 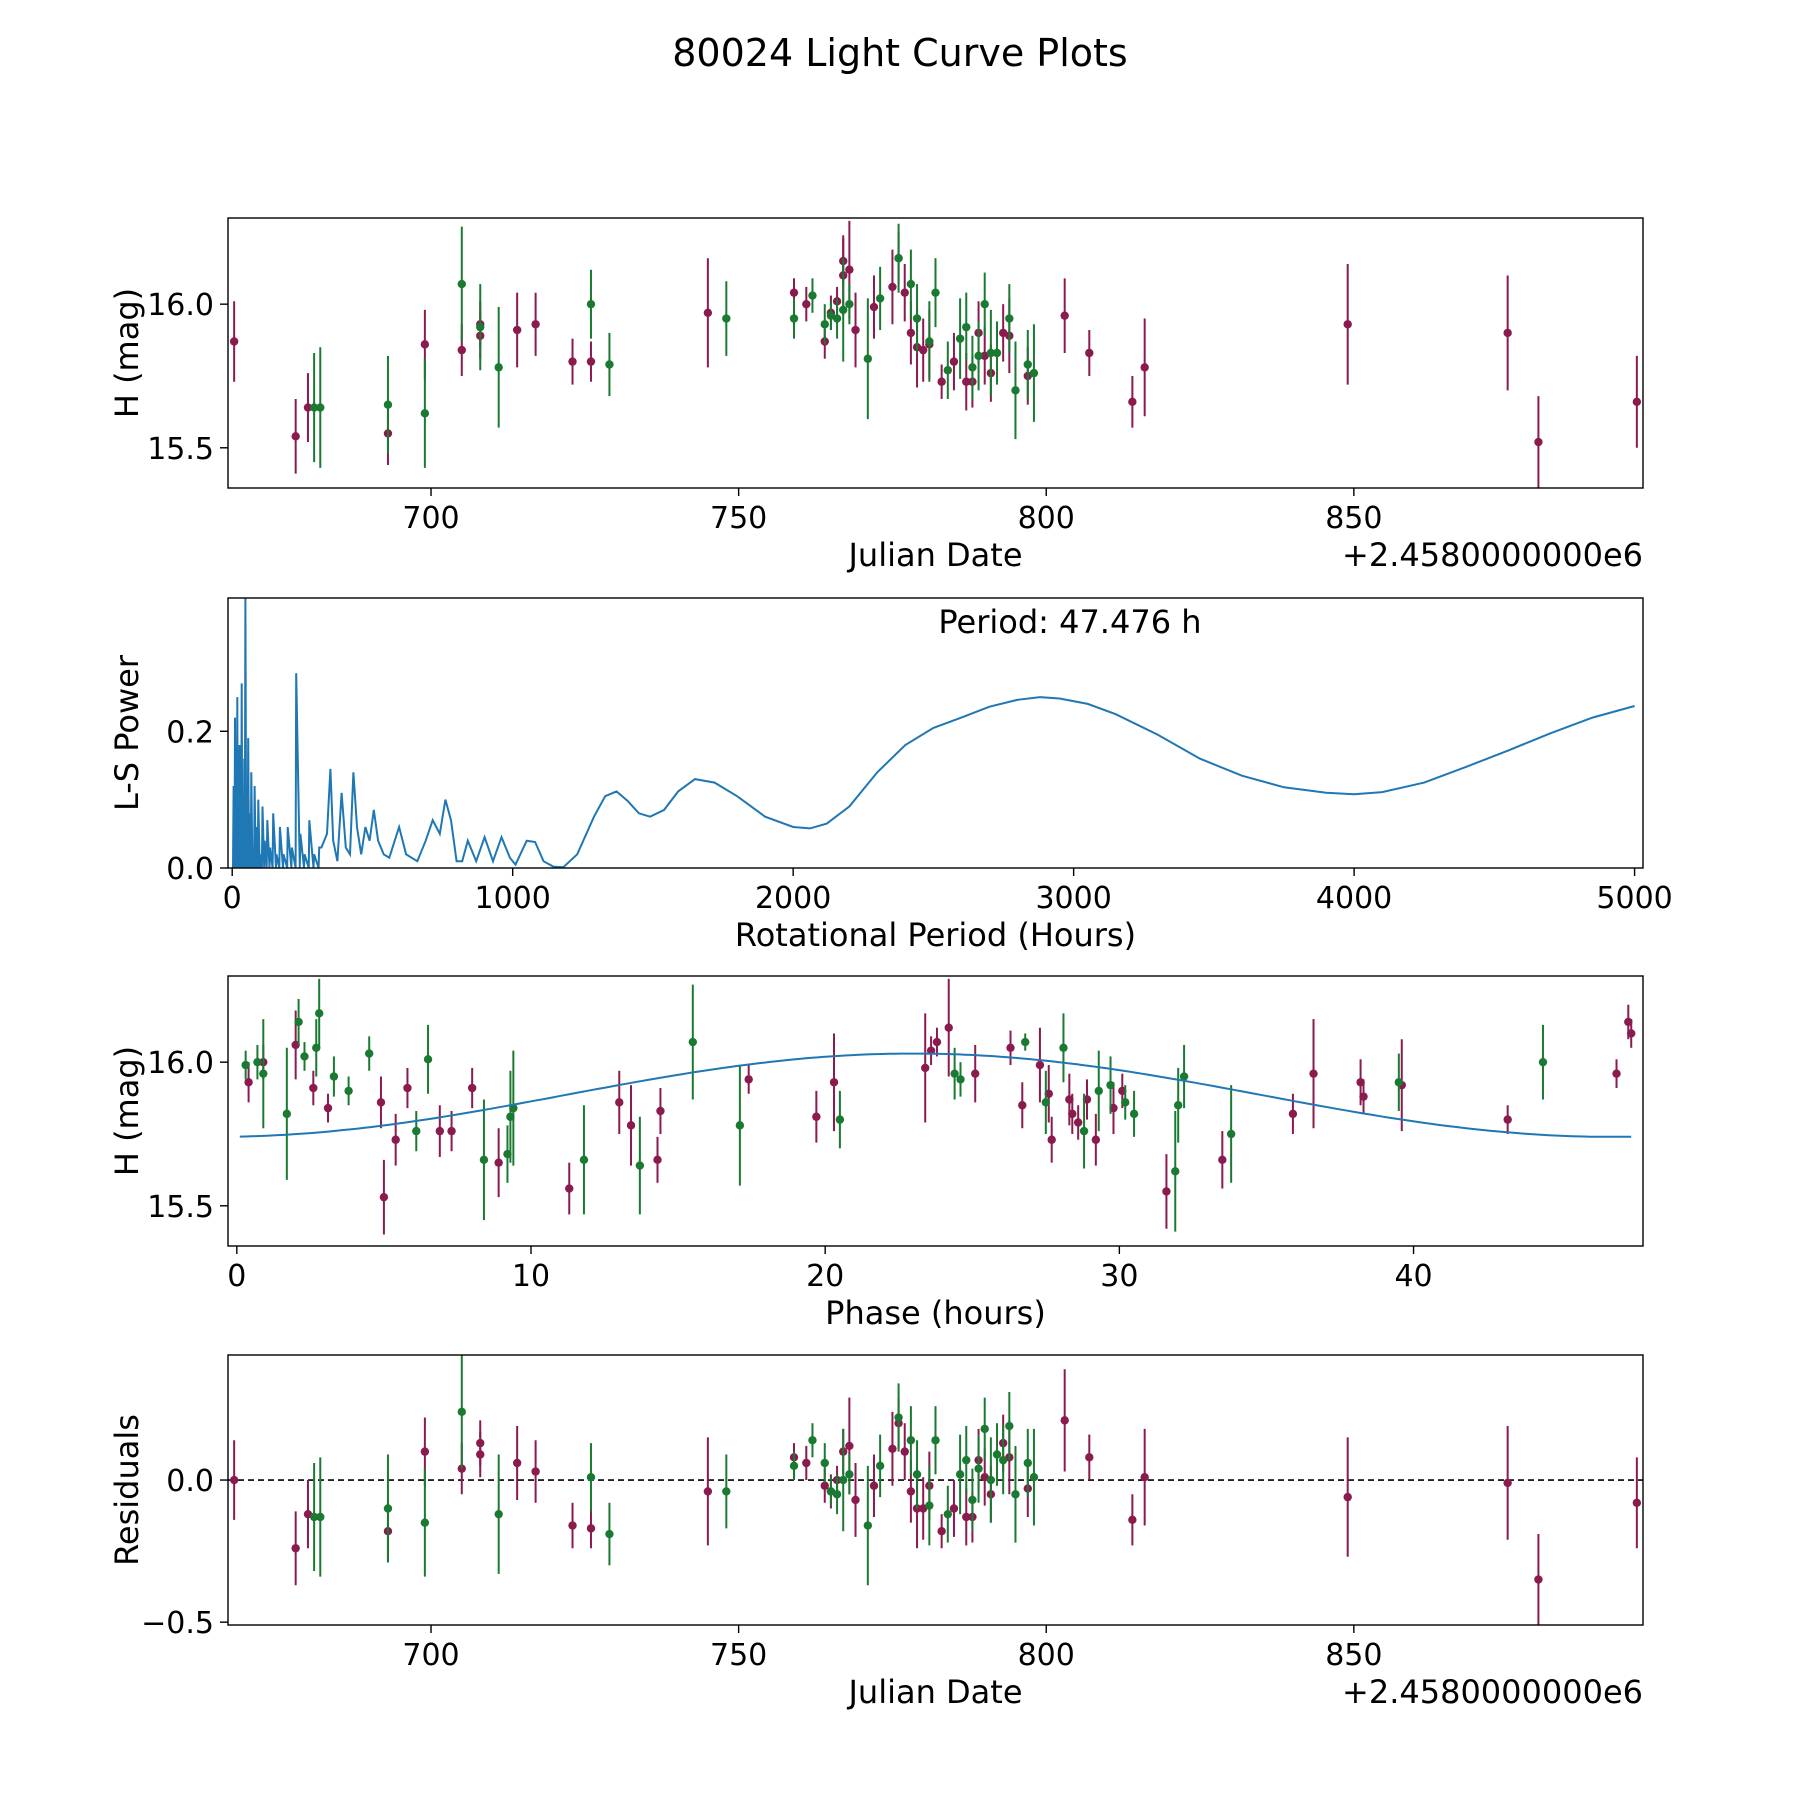 I want to click on periodogram-frame, so click(x=935, y=733).